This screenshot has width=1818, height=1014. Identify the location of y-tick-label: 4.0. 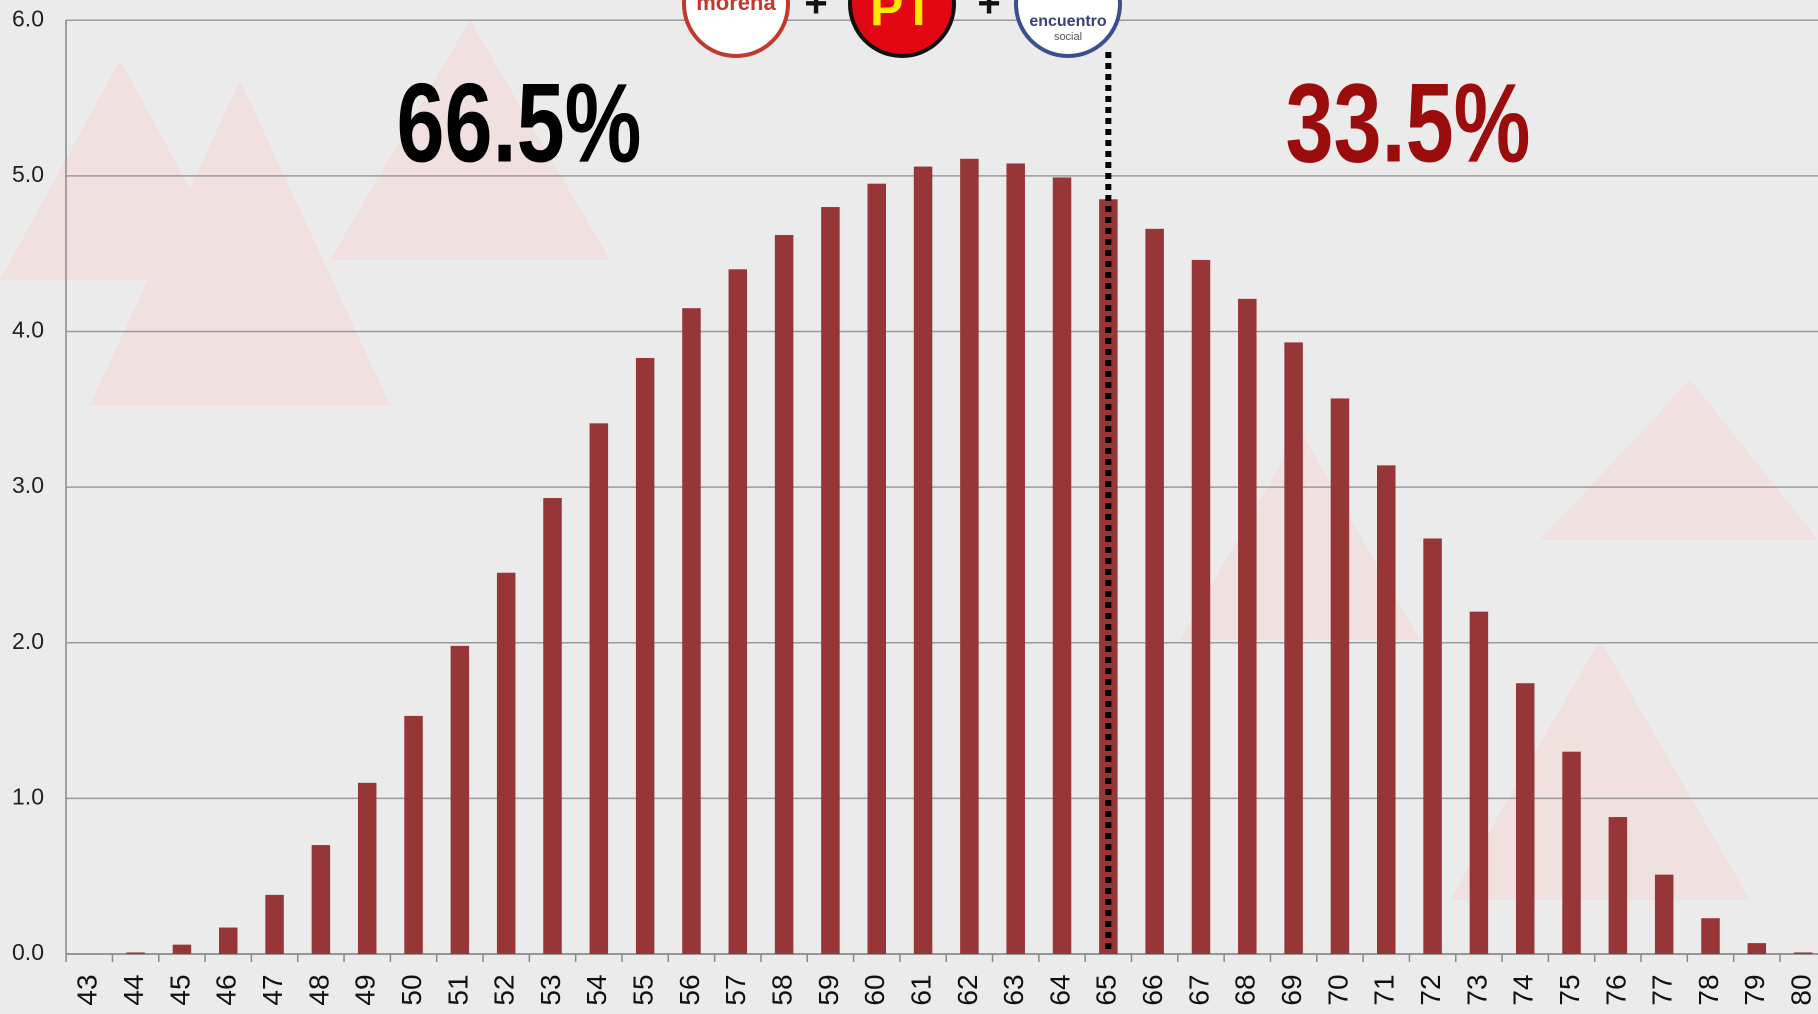
(28, 330).